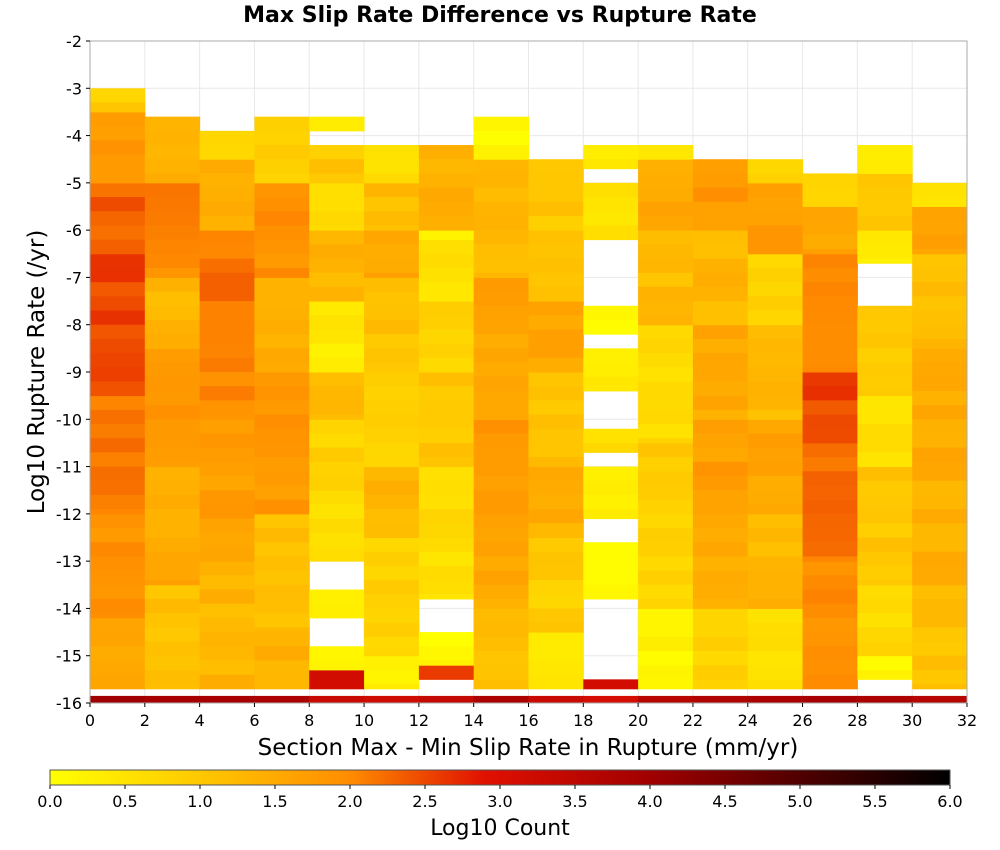  What do you see at coordinates (912, 720) in the screenshot?
I see `x-tick-label: 30` at bounding box center [912, 720].